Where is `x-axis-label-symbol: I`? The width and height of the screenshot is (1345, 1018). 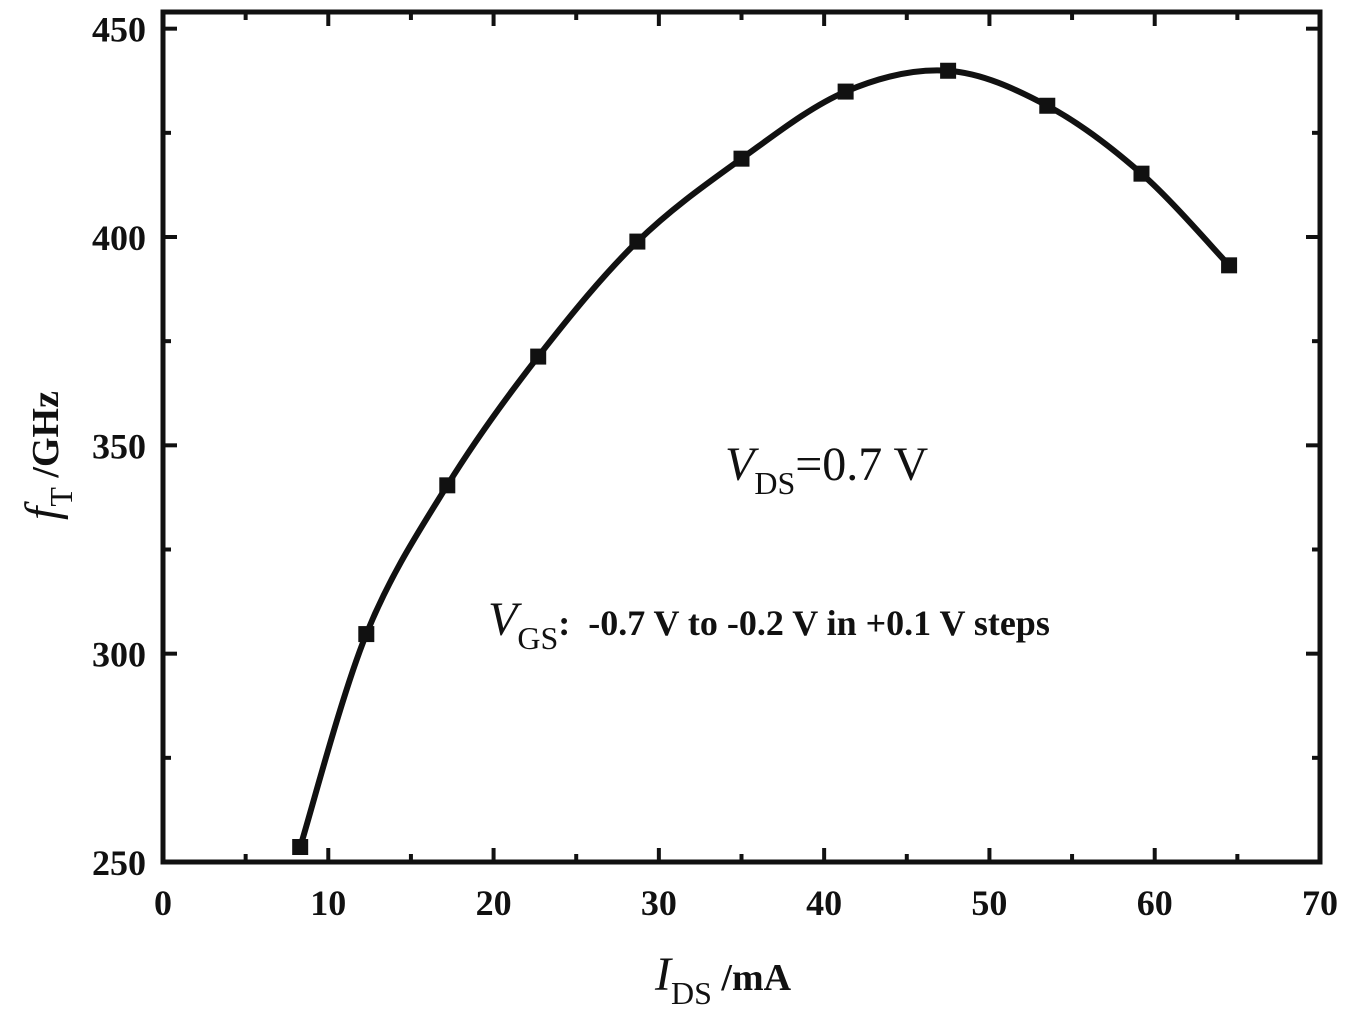
x-axis-label-symbol: I is located at coordinates (663, 974).